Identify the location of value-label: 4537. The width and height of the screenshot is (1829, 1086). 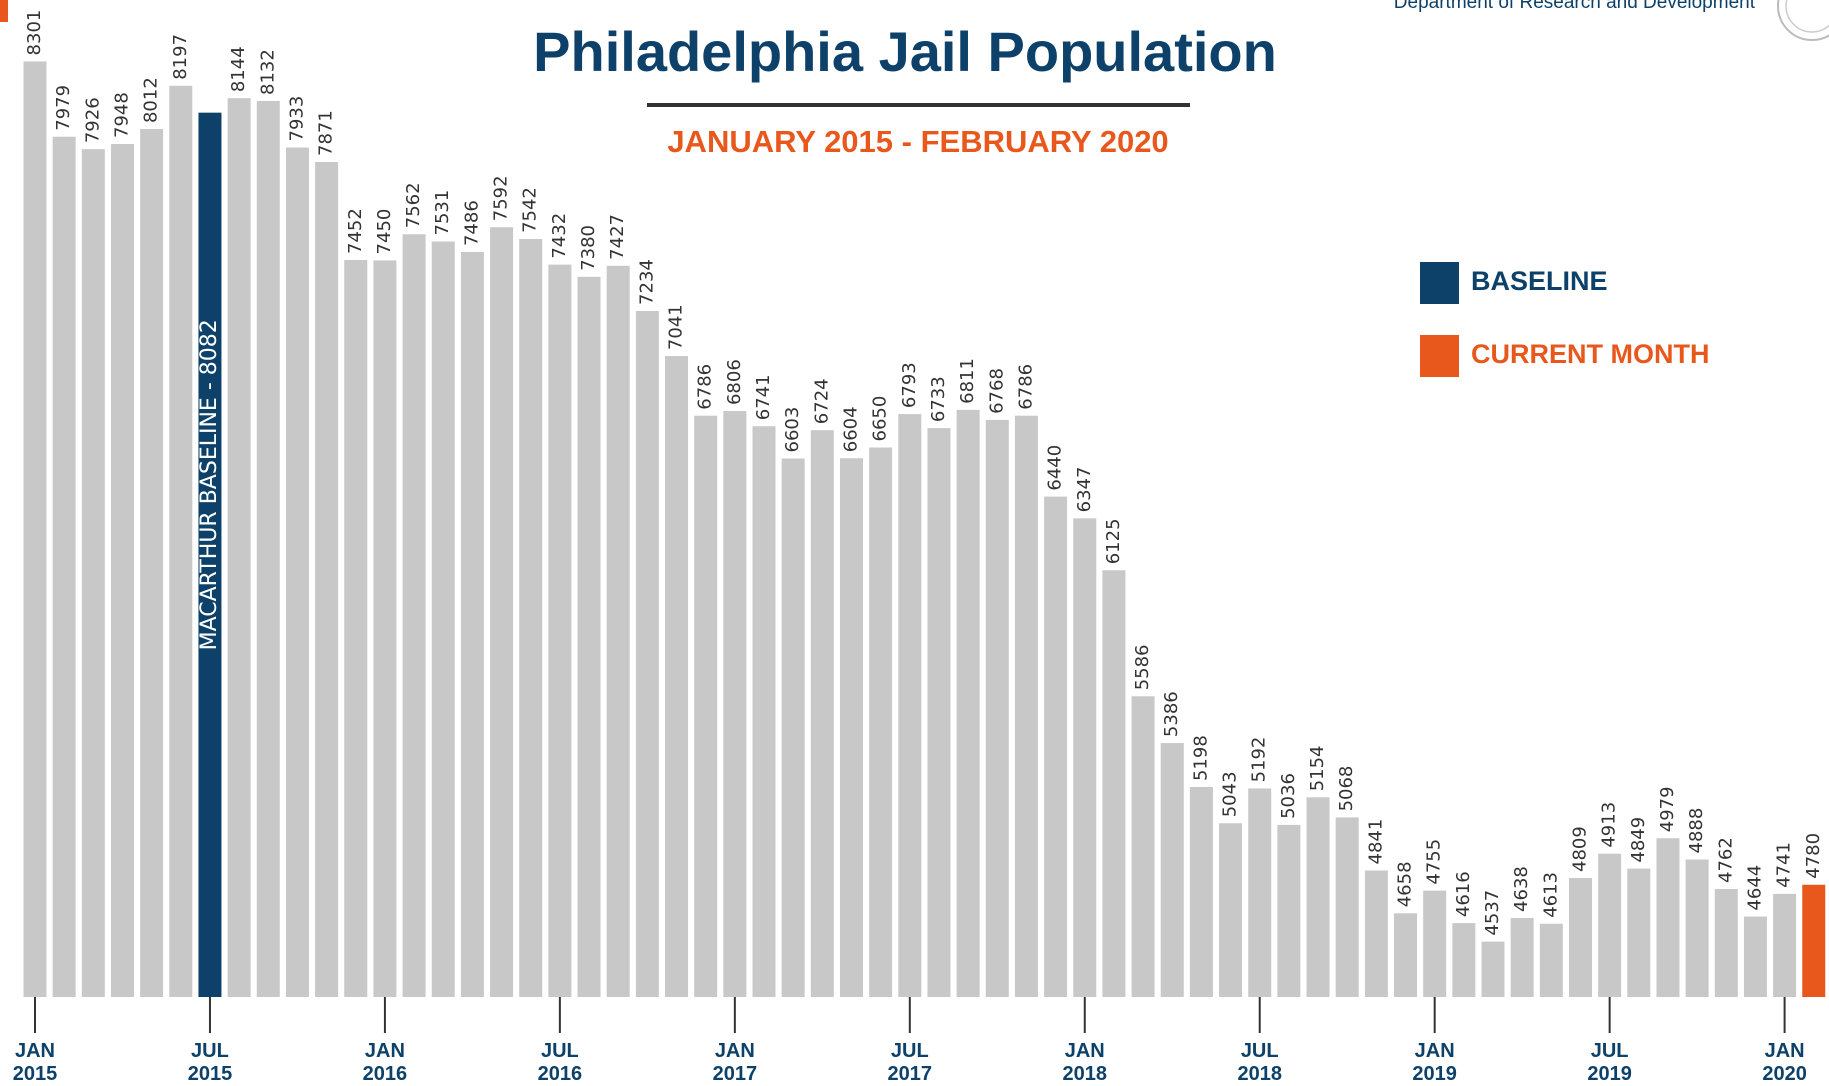
(1492, 913).